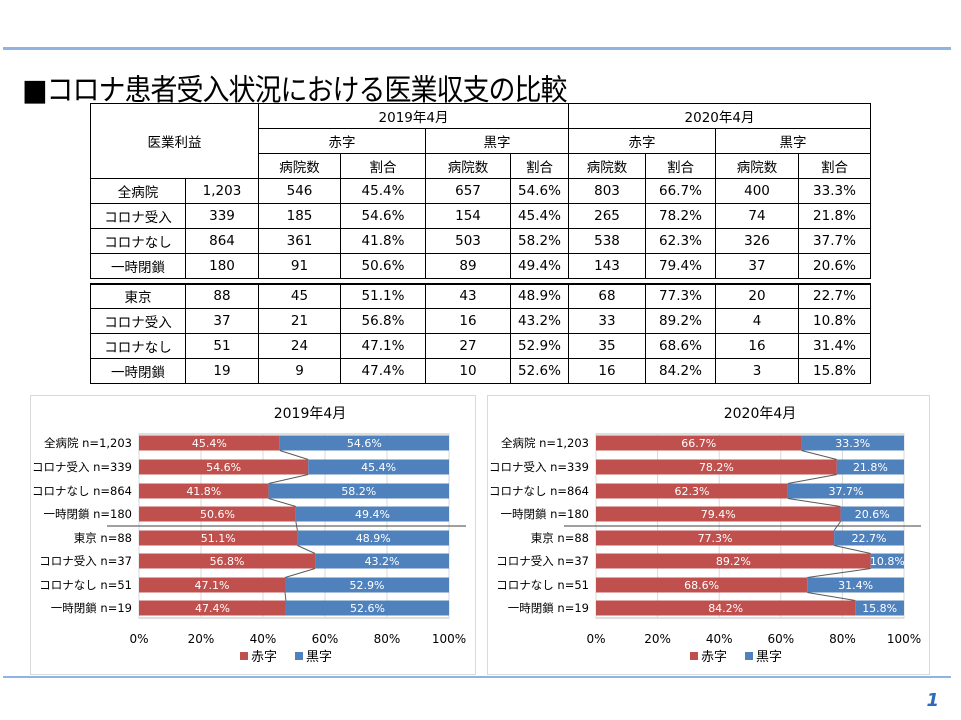 The image size is (961, 720). I want to click on data-label: 49.4%, so click(372, 514).